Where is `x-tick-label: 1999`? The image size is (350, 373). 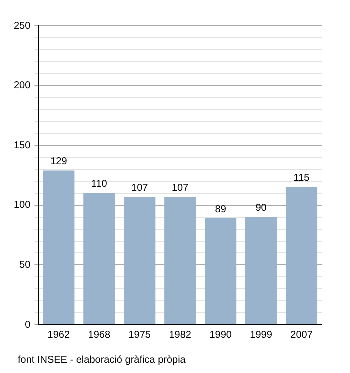 x-tick-label: 1999 is located at coordinates (261, 335).